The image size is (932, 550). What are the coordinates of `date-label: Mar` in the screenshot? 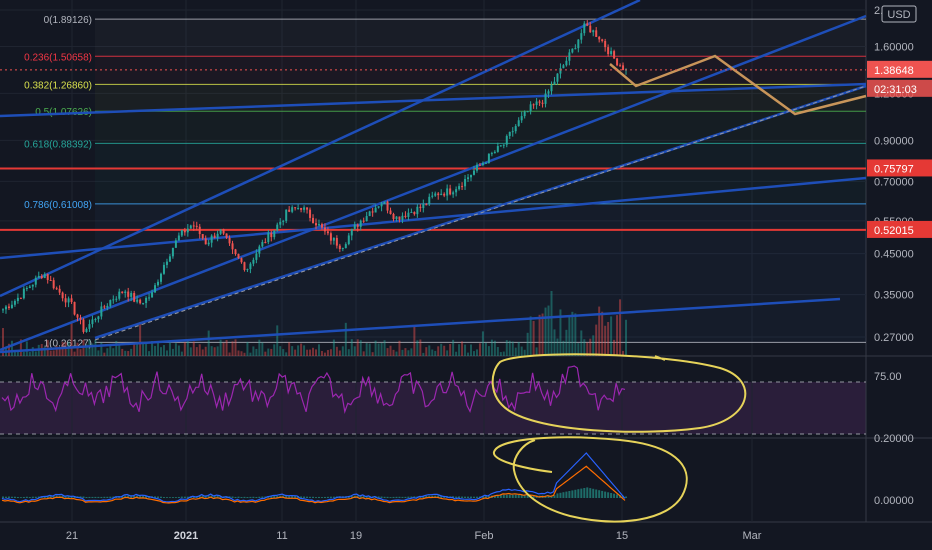 It's located at (752, 536).